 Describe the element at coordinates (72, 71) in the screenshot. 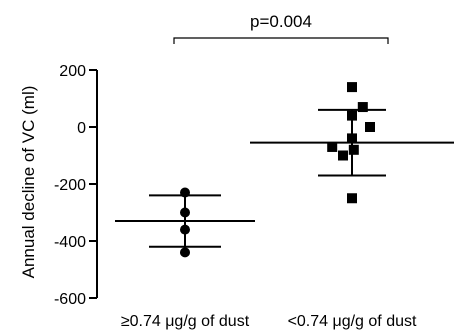

I see `y-tick-label: 200` at that location.